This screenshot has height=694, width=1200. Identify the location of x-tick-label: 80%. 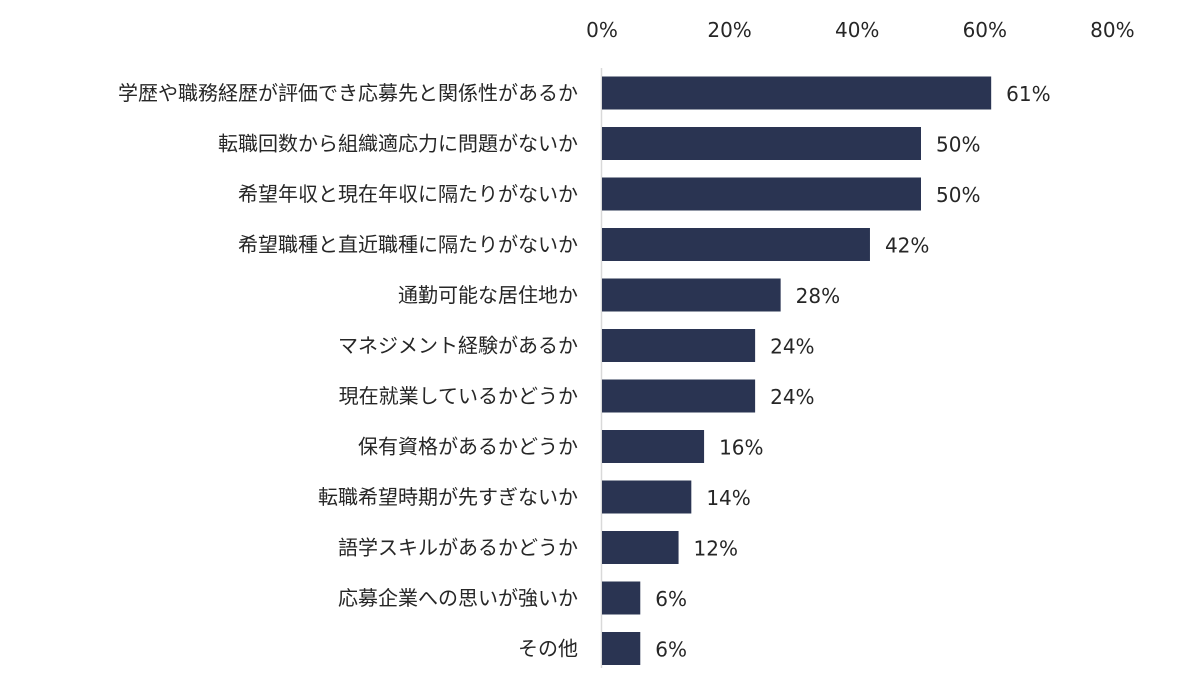
(1112, 30).